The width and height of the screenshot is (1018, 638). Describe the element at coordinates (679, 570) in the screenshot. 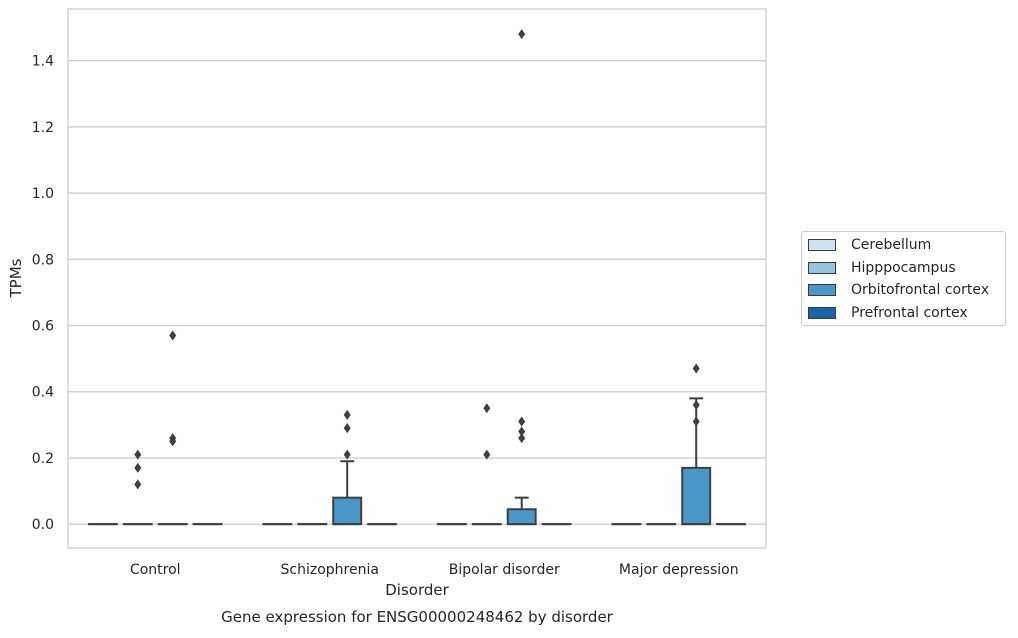

I see `x-tick-label: Major depression` at that location.